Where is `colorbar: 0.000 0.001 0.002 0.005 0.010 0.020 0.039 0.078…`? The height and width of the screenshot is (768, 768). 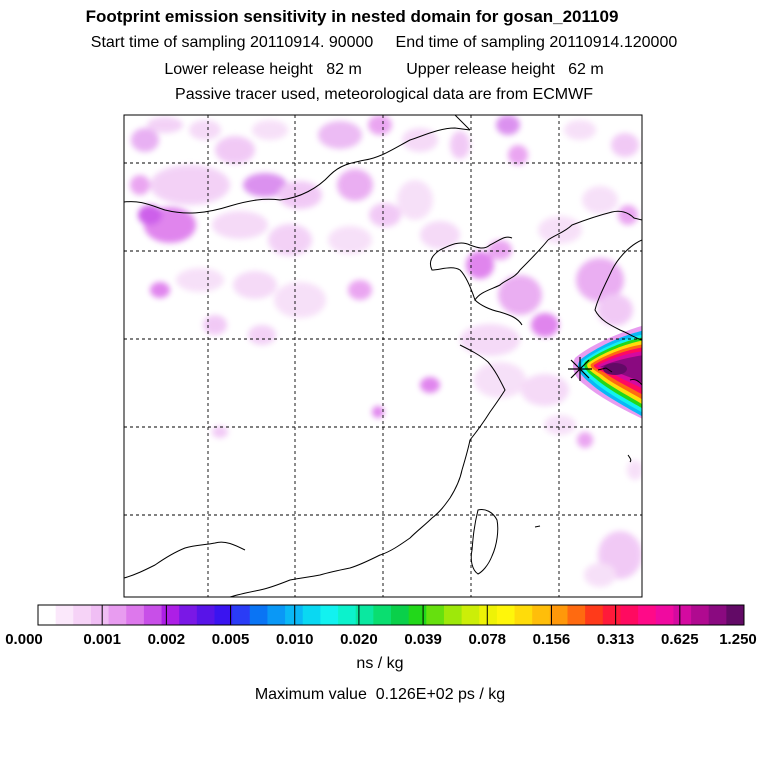
colorbar: 0.000 0.001 0.002 0.005 0.010 0.020 0.039 0.078… is located at coordinates (381, 626).